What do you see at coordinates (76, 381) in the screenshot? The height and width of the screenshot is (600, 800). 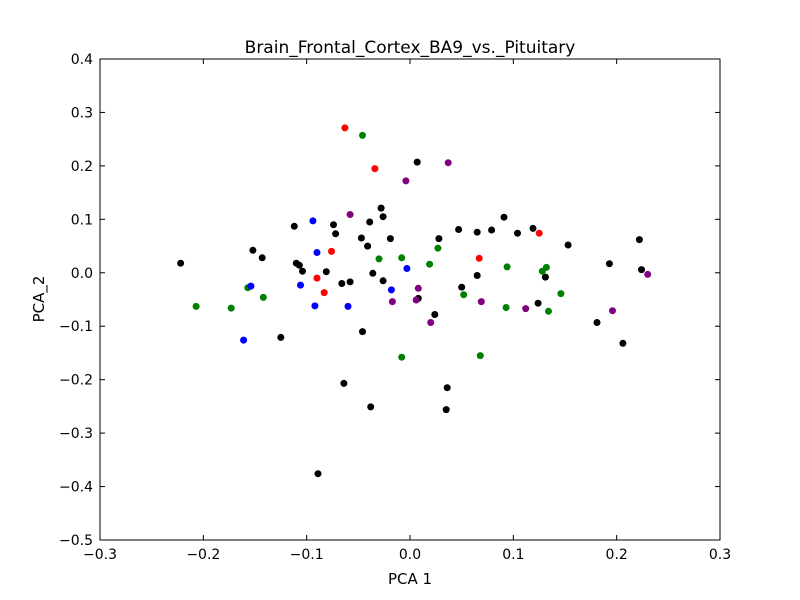 I see `y-tick-label: −0.2` at bounding box center [76, 381].